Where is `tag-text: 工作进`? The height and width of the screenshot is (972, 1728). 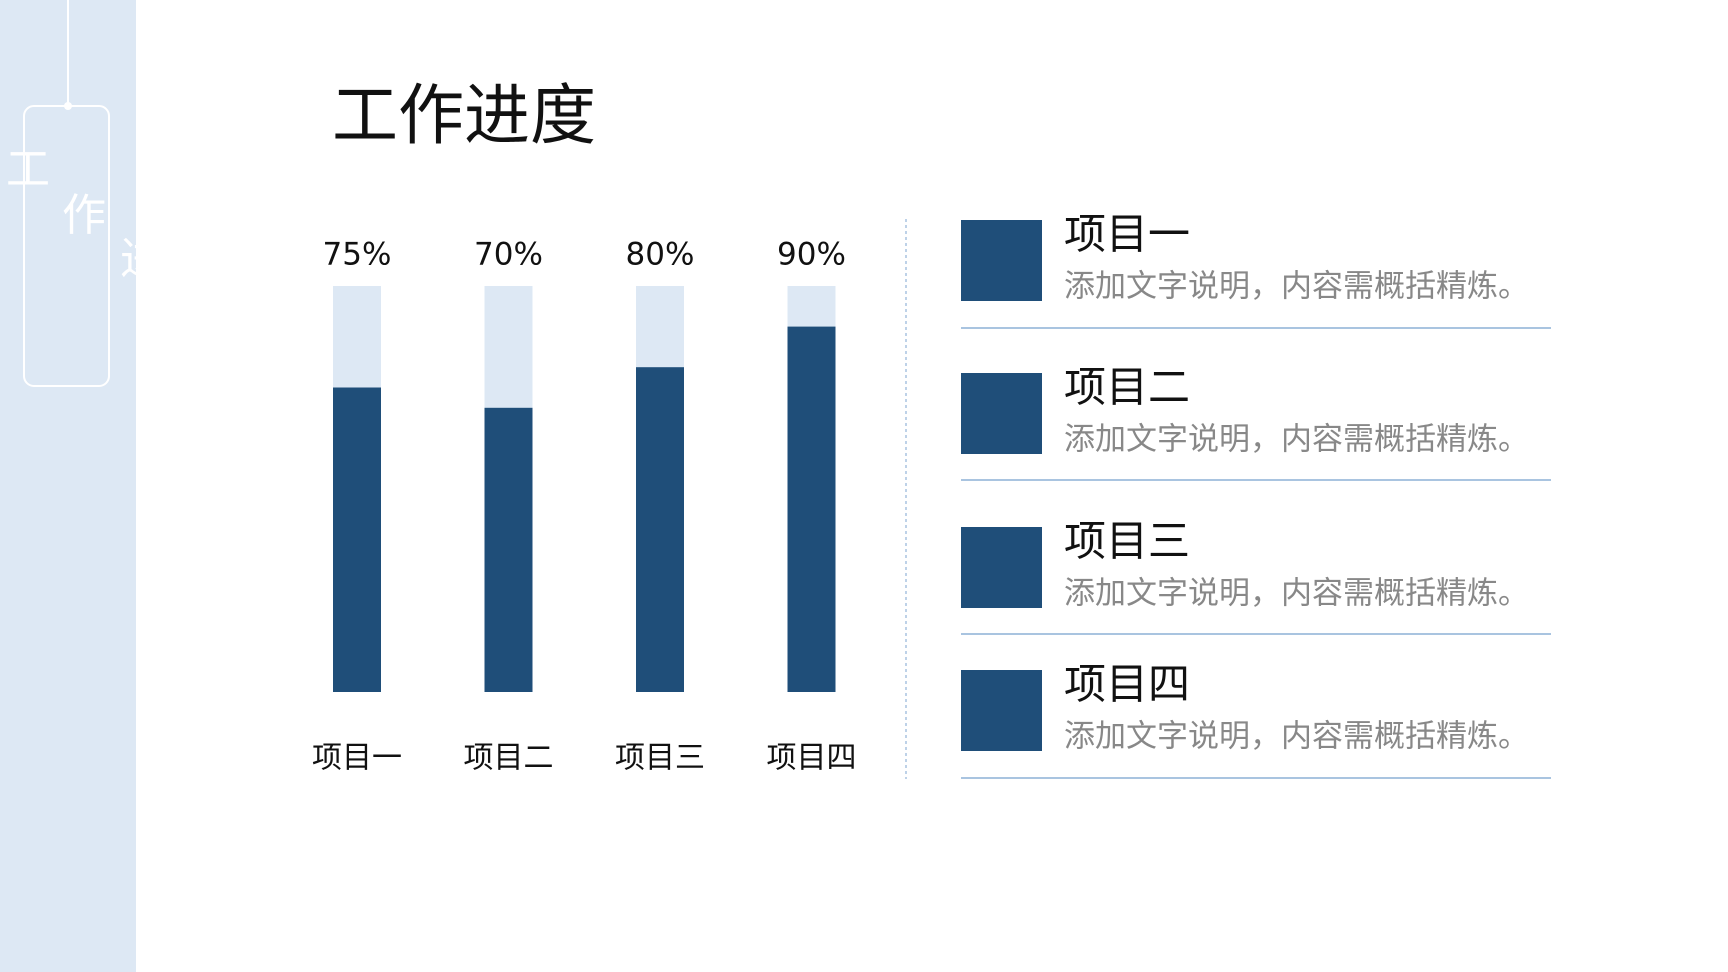
tag-text: 工作进 is located at coordinates (85, 214).